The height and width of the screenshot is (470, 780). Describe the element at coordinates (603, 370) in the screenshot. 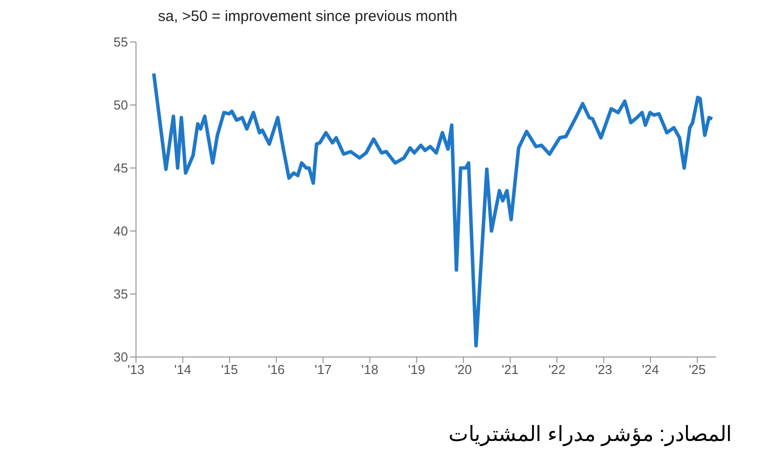

I see `x-tick-label: '23` at that location.